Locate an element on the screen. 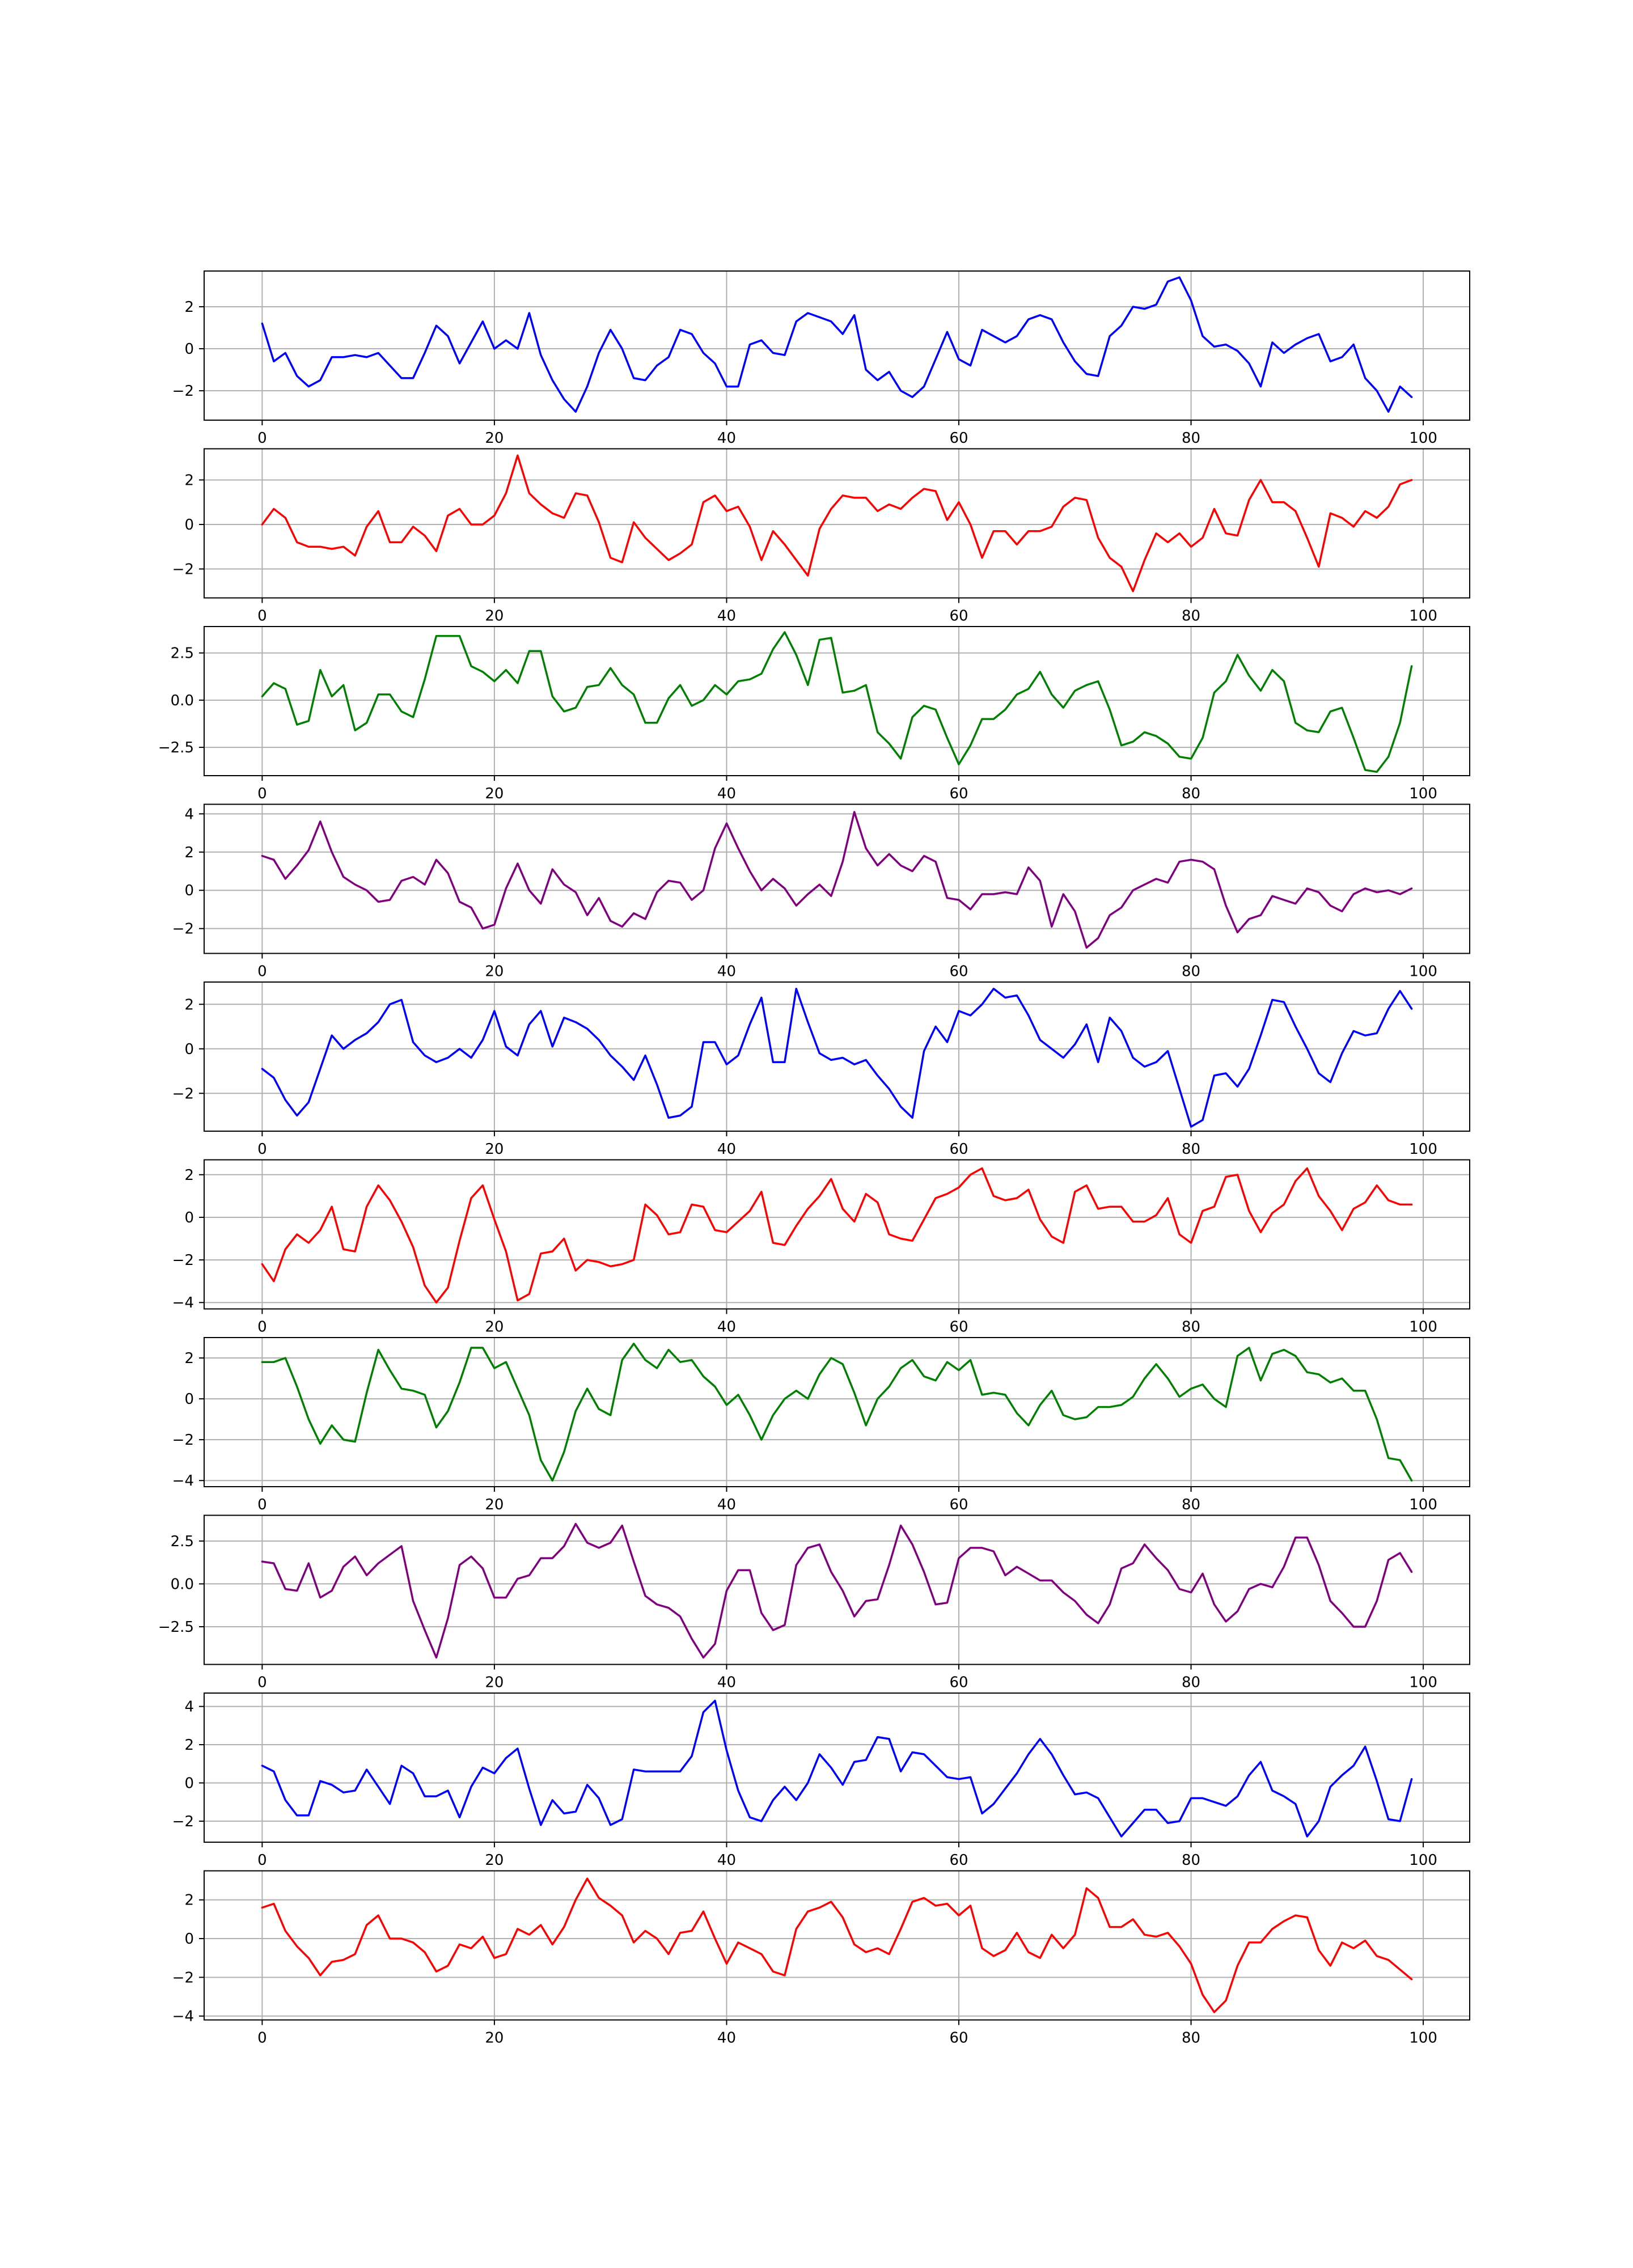 This screenshot has height=2268, width=1633. subplot-6: 0 20 40 60 80 100 −4 −2 0 2 is located at coordinates (821, 1247).